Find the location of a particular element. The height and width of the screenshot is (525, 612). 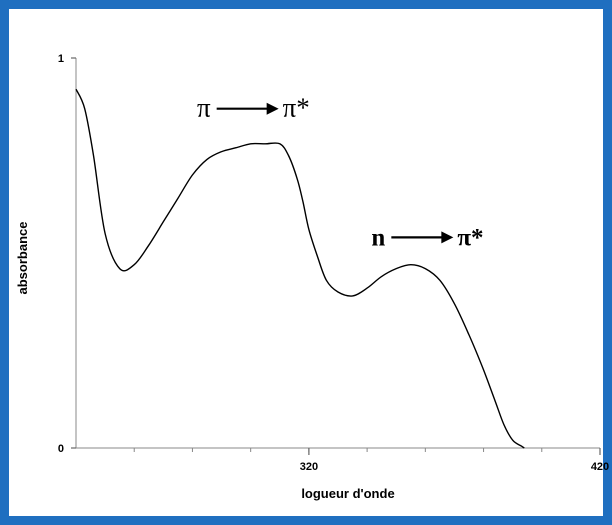

y-tick-label: 1 is located at coordinates (61, 59).